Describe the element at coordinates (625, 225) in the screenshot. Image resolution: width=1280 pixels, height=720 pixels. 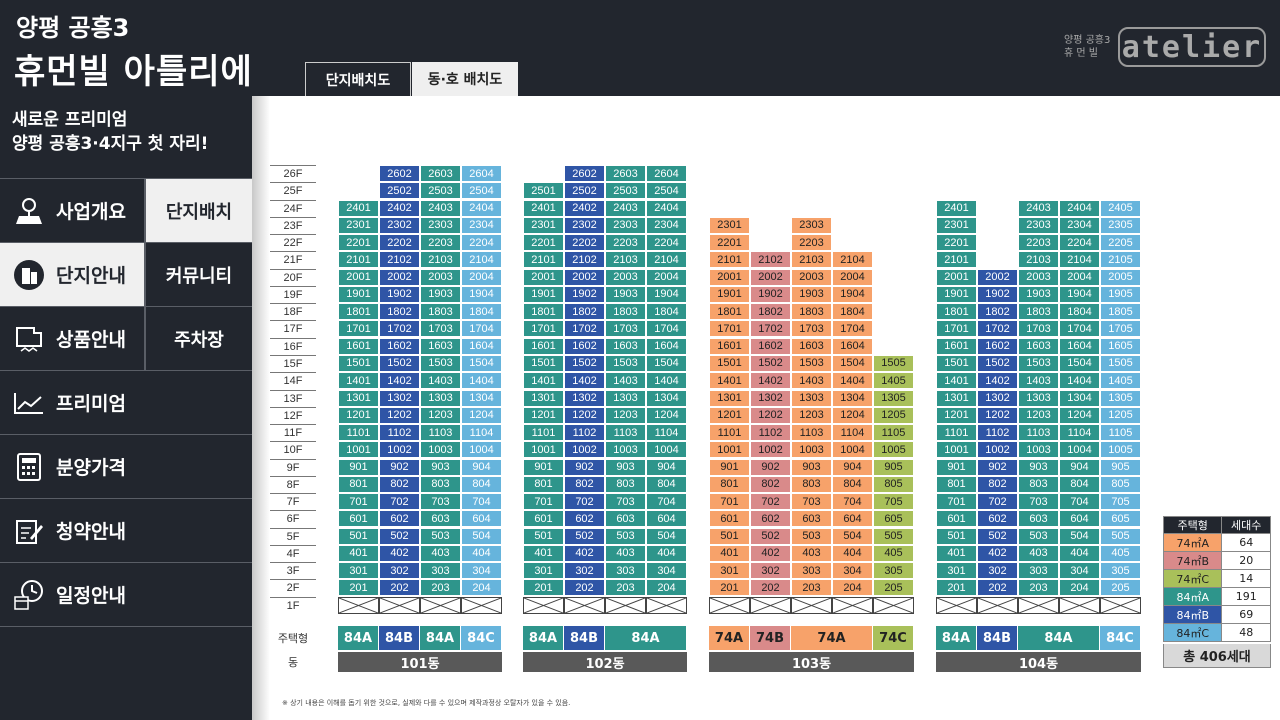
I see `unit-cell: 2303` at that location.